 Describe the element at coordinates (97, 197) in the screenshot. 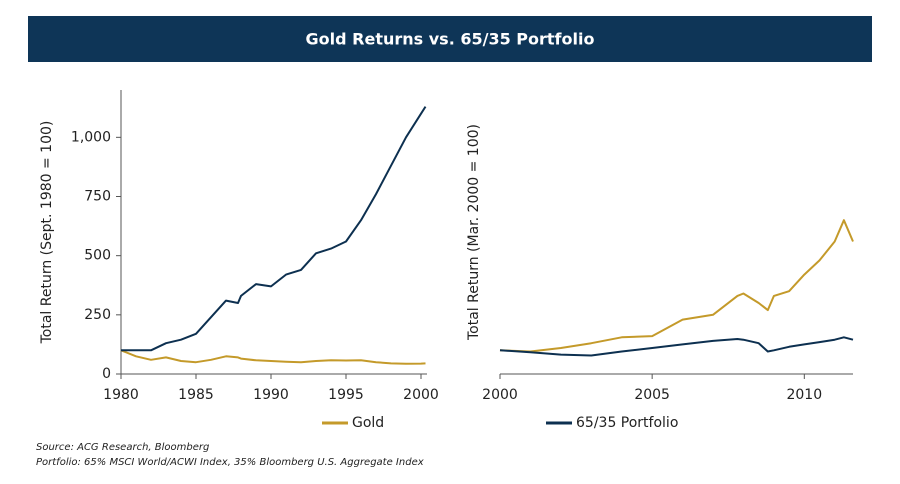

I see `y-tick-label: 750` at that location.